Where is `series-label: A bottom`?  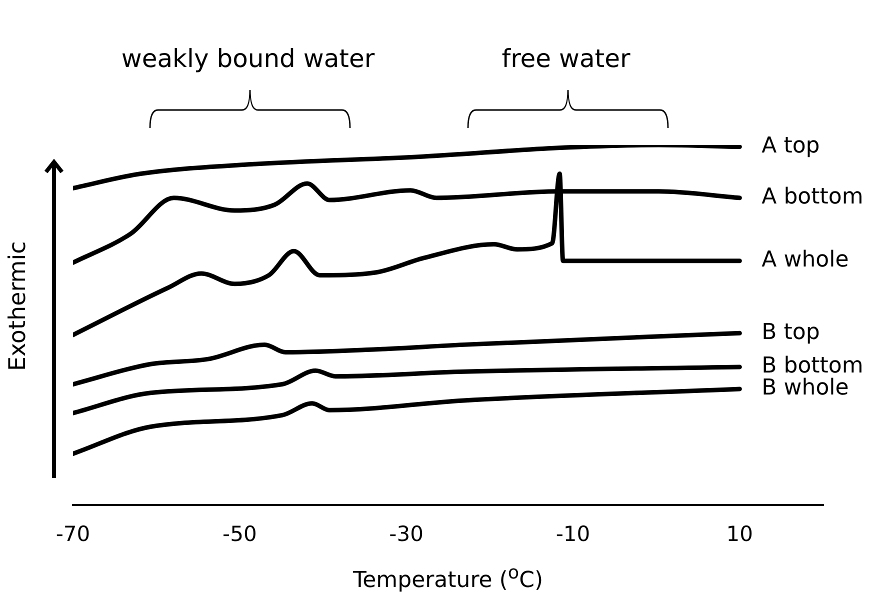 series-label: A bottom is located at coordinates (813, 197).